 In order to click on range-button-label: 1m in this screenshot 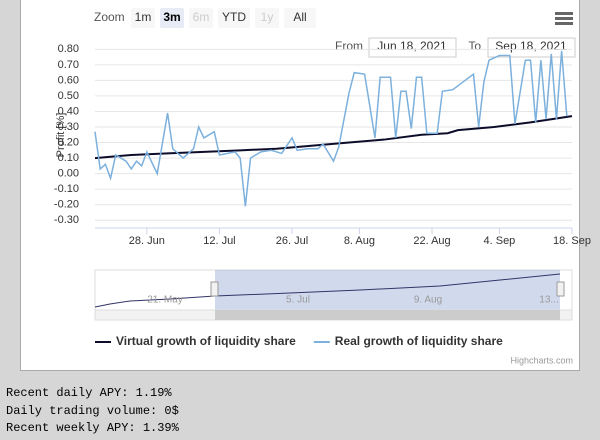, I will do `click(143, 17)`.